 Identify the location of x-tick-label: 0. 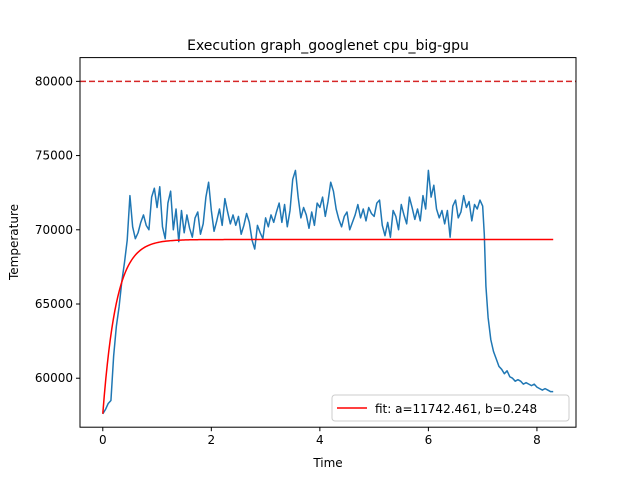
(103, 440).